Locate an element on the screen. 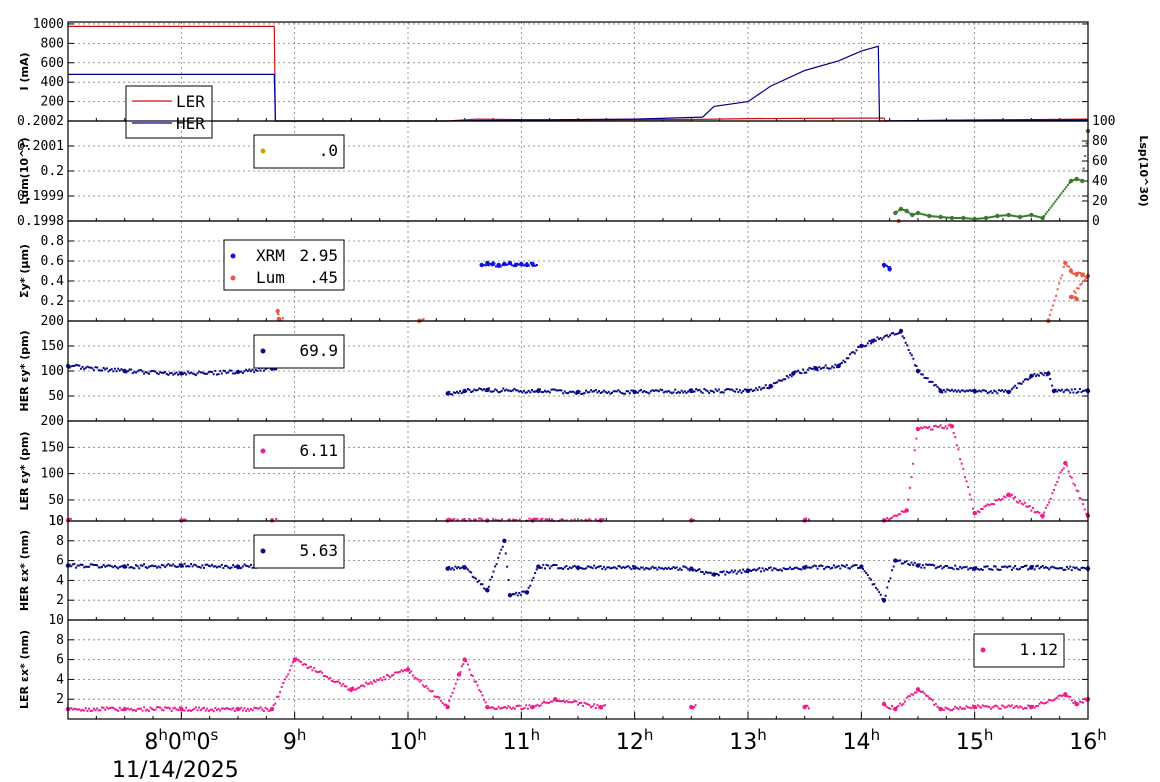 This screenshot has width=1160, height=782. legend-box is located at coordinates (169, 112).